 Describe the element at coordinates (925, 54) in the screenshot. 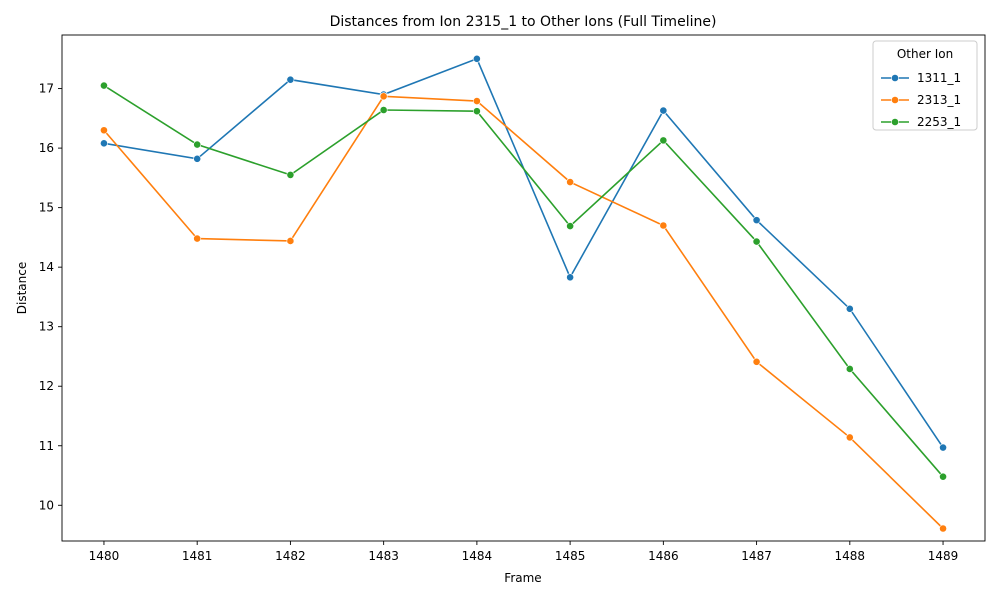

I see `legend-title: Other Ion` at that location.